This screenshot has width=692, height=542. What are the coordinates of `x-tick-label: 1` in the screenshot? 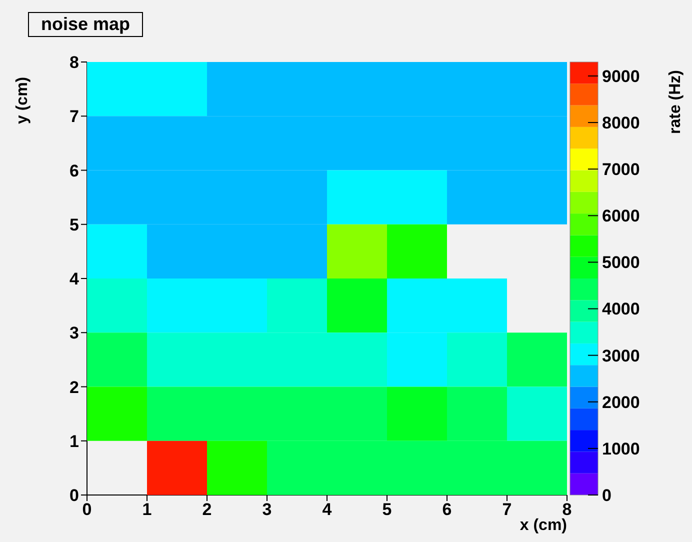 It's located at (147, 510).